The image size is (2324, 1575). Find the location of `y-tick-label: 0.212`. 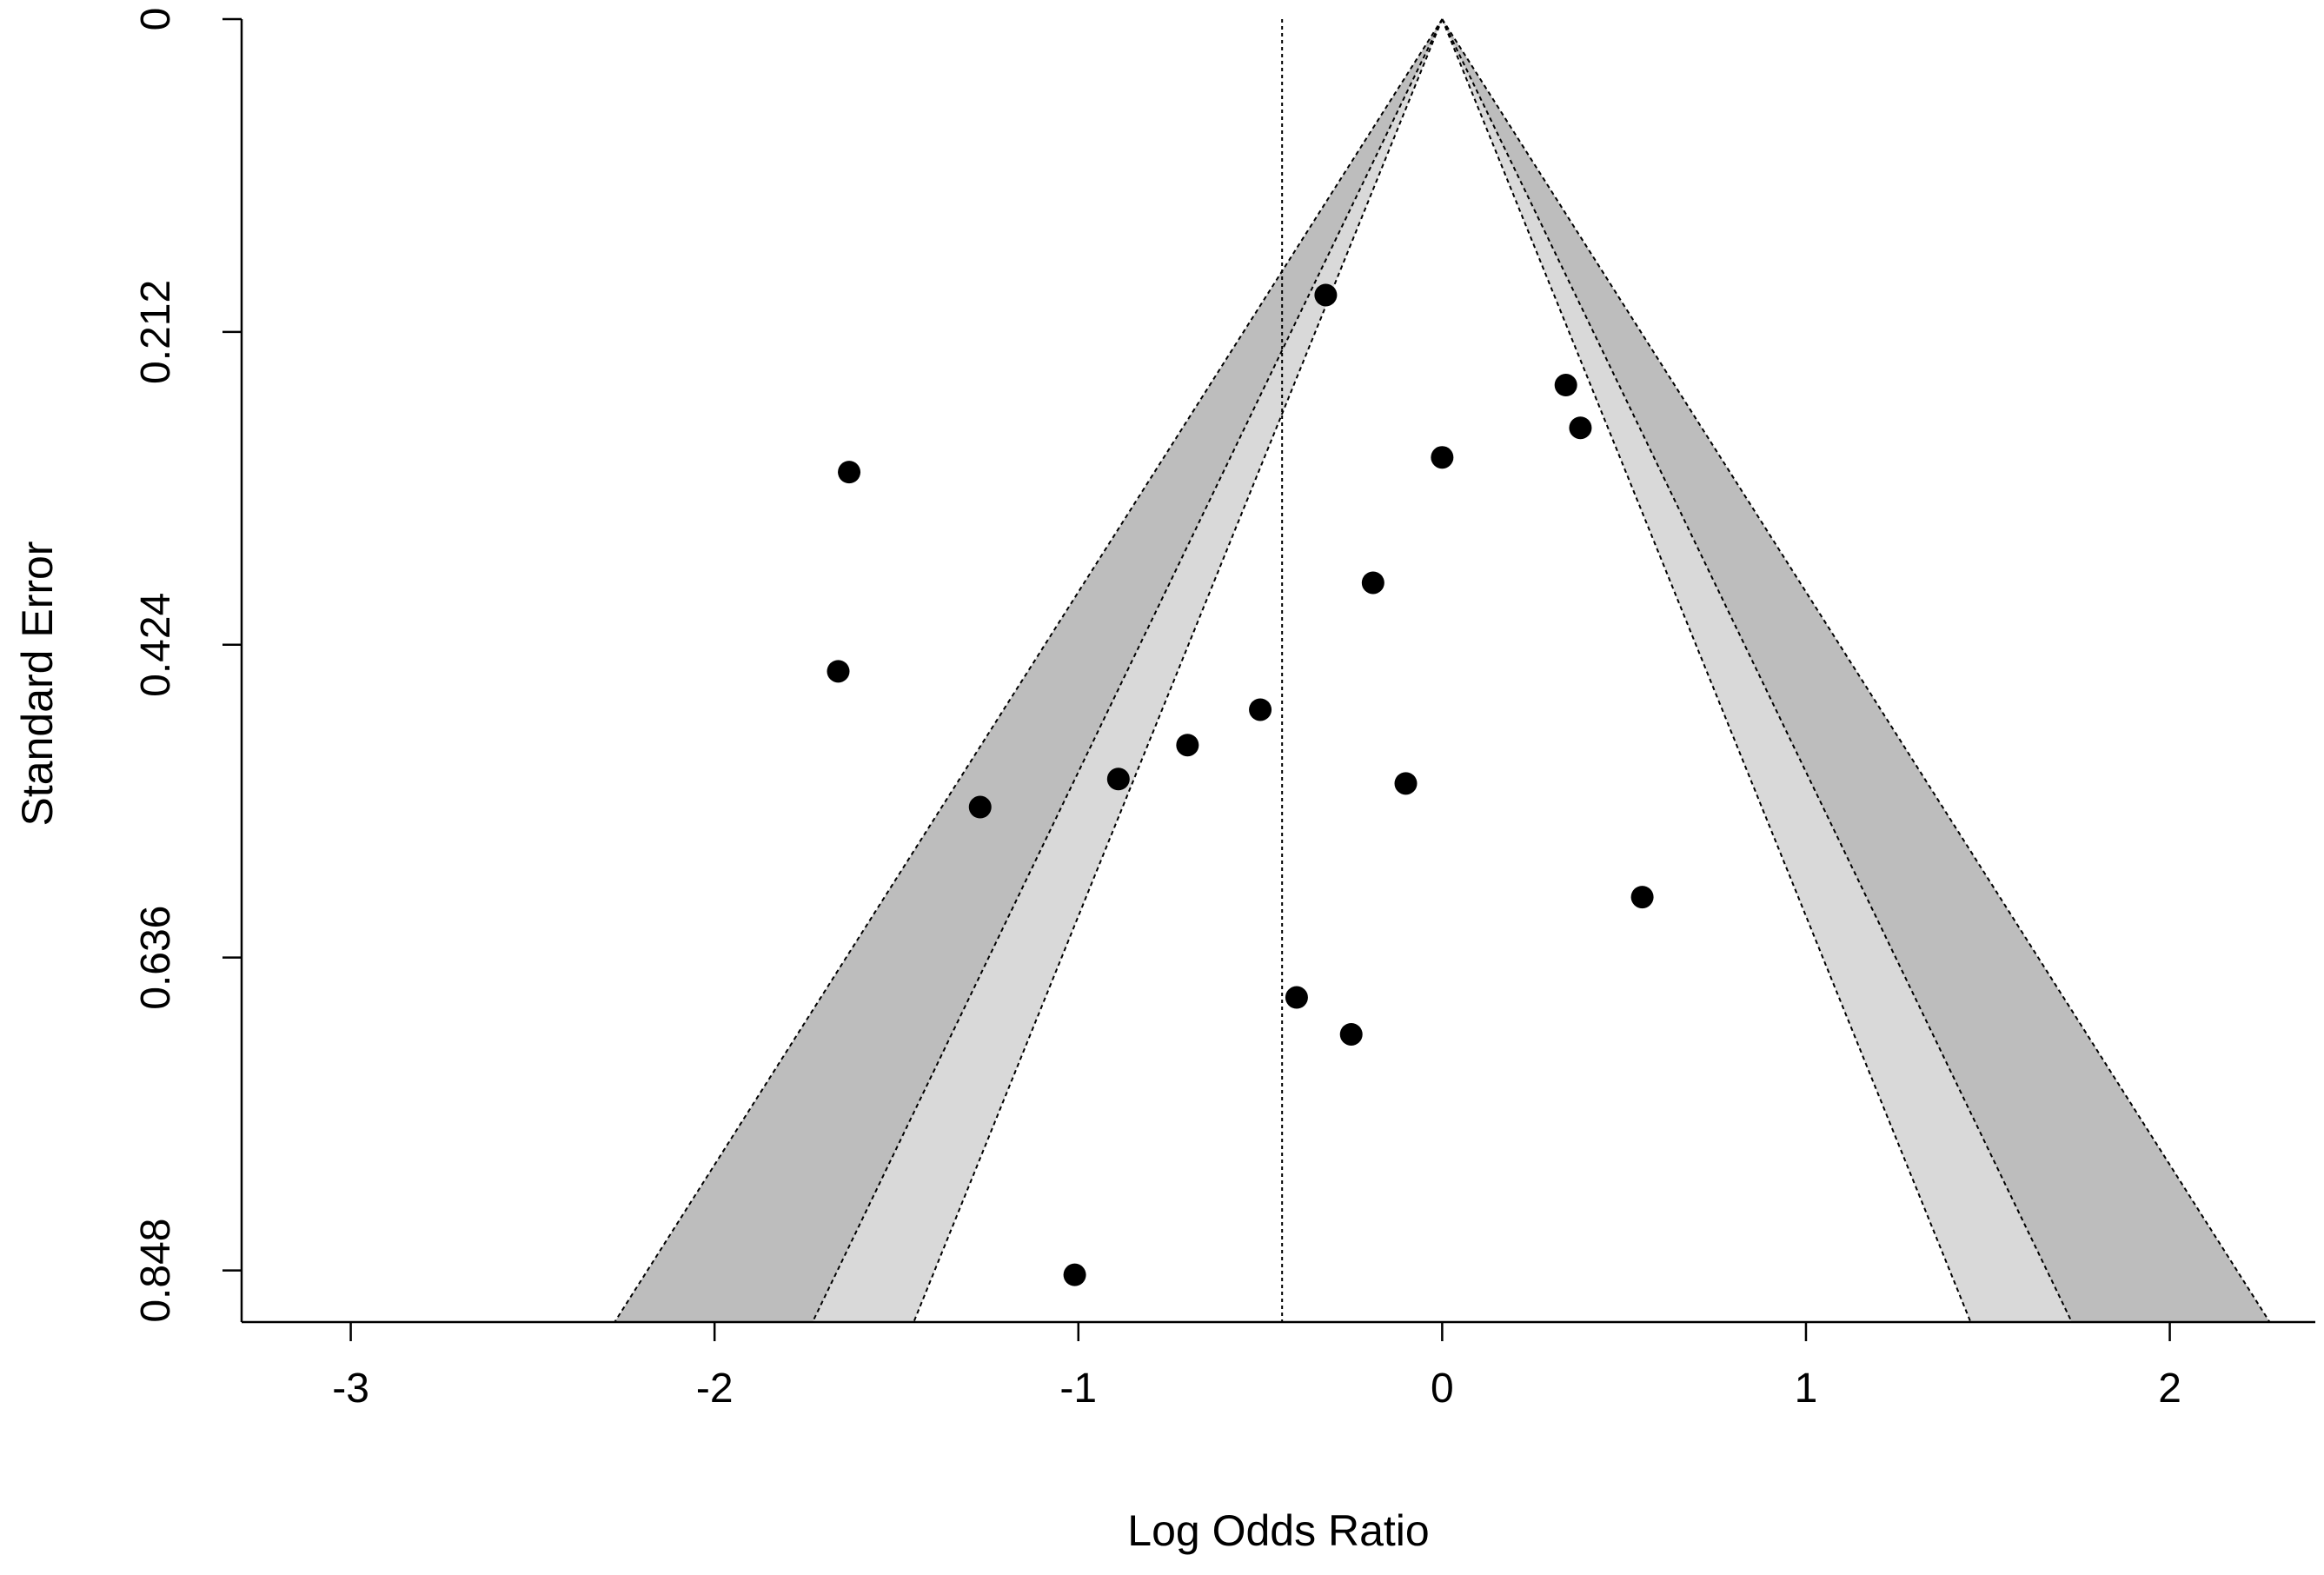

y-tick-label: 0.212 is located at coordinates (156, 332).